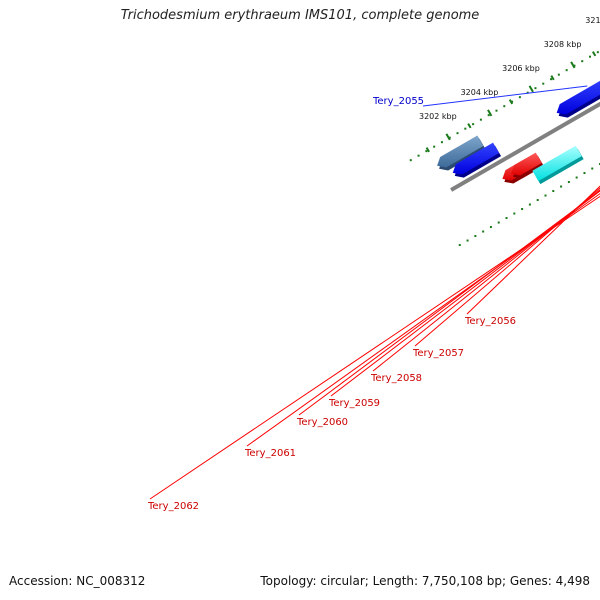  What do you see at coordinates (592, 20) in the screenshot?
I see `kbp-tick-label: 3210 kbp` at bounding box center [592, 20].